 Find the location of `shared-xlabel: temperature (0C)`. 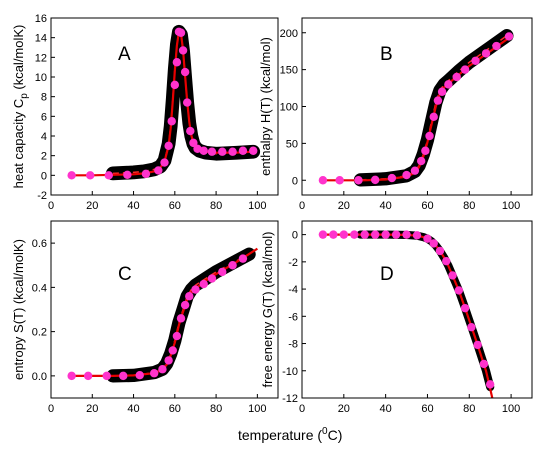

shared-xlabel: temperature (0C) is located at coordinates (290, 434).